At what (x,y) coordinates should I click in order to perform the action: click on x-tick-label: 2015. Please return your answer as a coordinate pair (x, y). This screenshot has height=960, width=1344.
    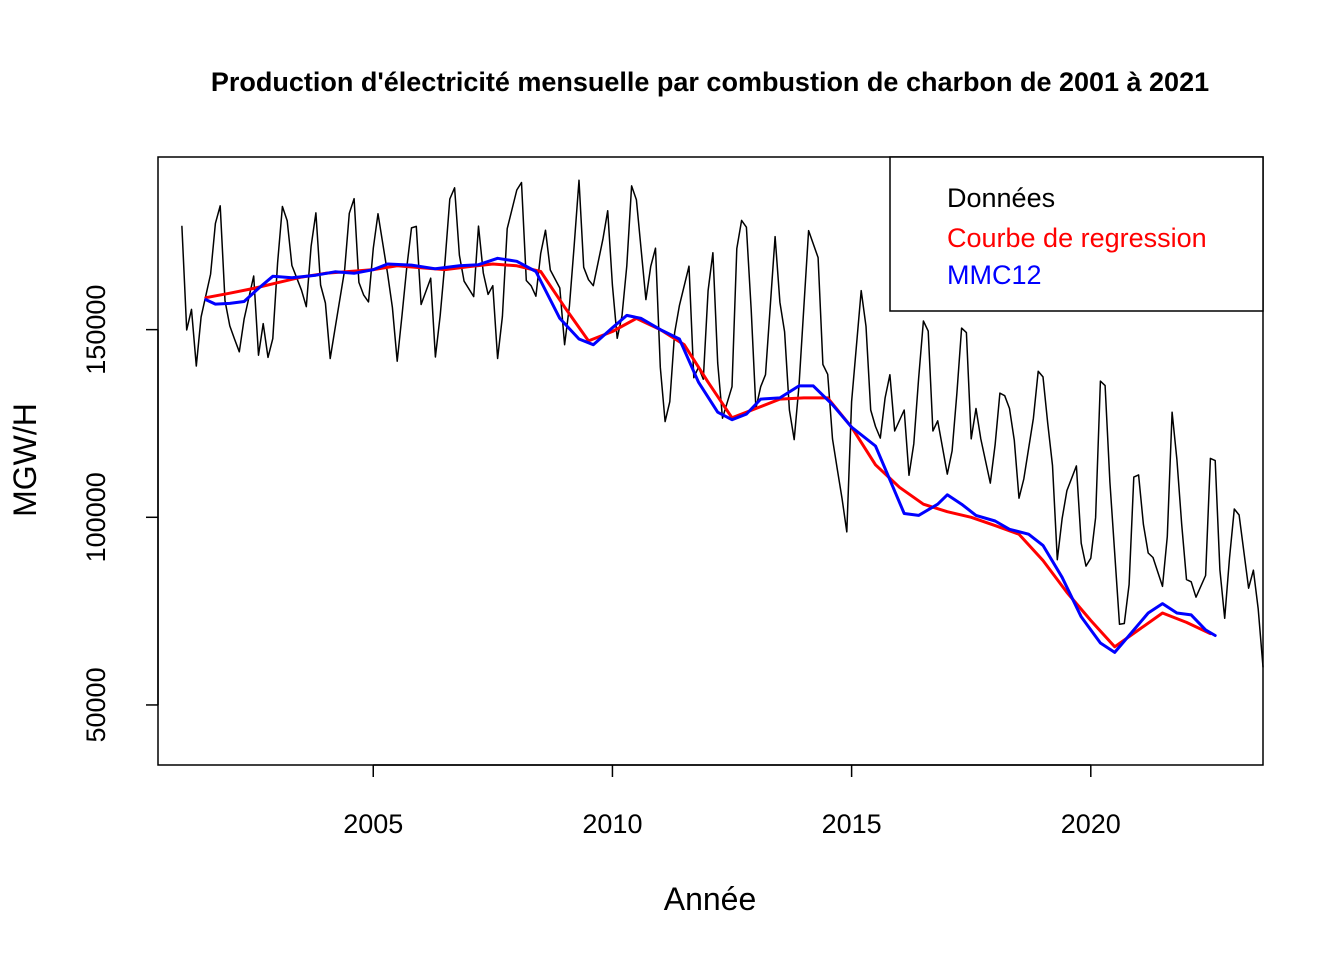
    Looking at the image, I should click on (852, 824).